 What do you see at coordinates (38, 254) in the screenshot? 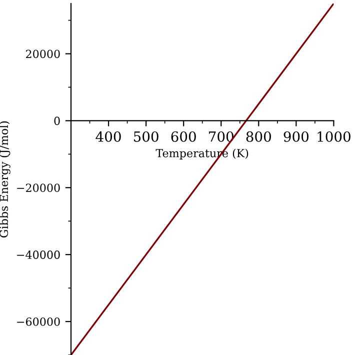
I see `y-tick-label: −40000` at bounding box center [38, 254].